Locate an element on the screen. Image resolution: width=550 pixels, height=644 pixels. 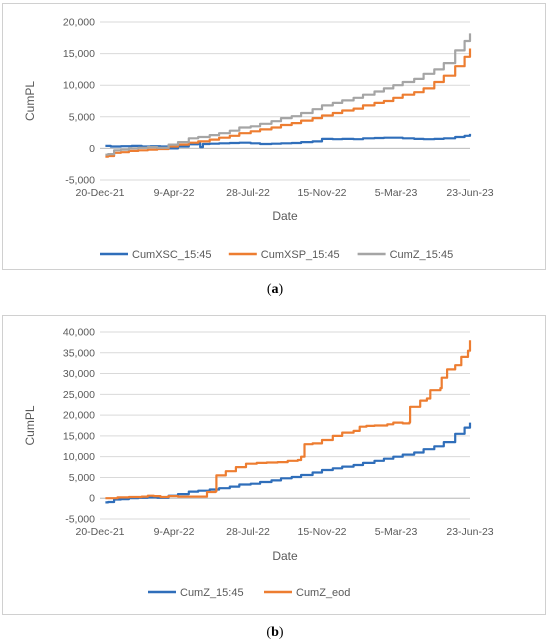
caption-a-label: a is located at coordinates (275, 289).